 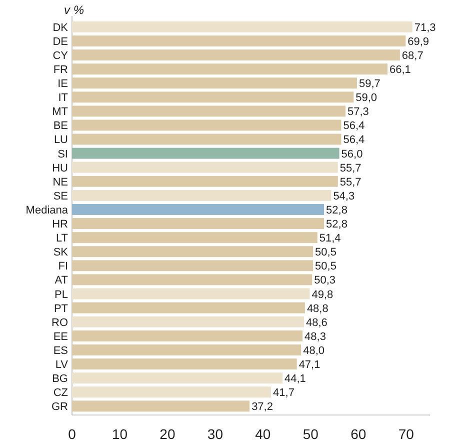 I want to click on data-label: 68,7, so click(x=413, y=56).